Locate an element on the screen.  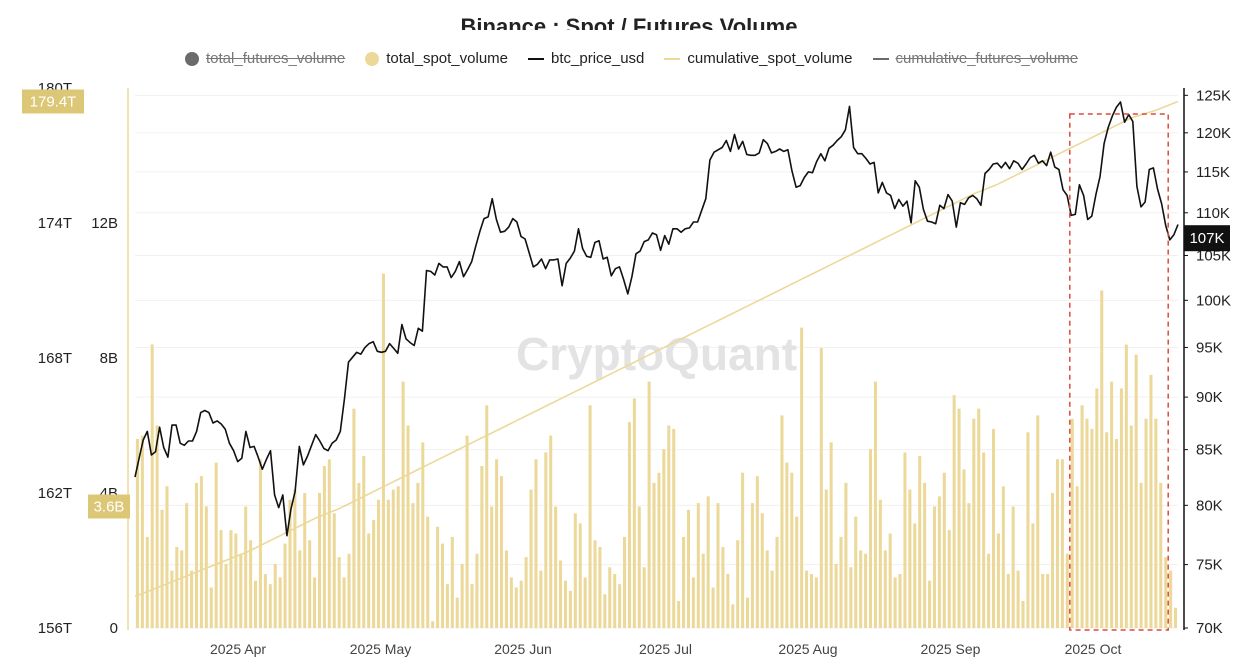
legend-marker is located at coordinates (672, 58).